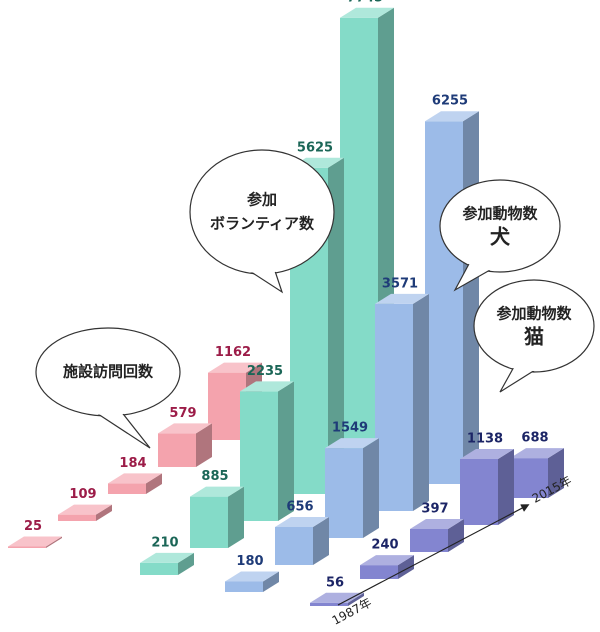  Describe the element at coordinates (315, 147) in the screenshot. I see `data-label: 5625` at that location.